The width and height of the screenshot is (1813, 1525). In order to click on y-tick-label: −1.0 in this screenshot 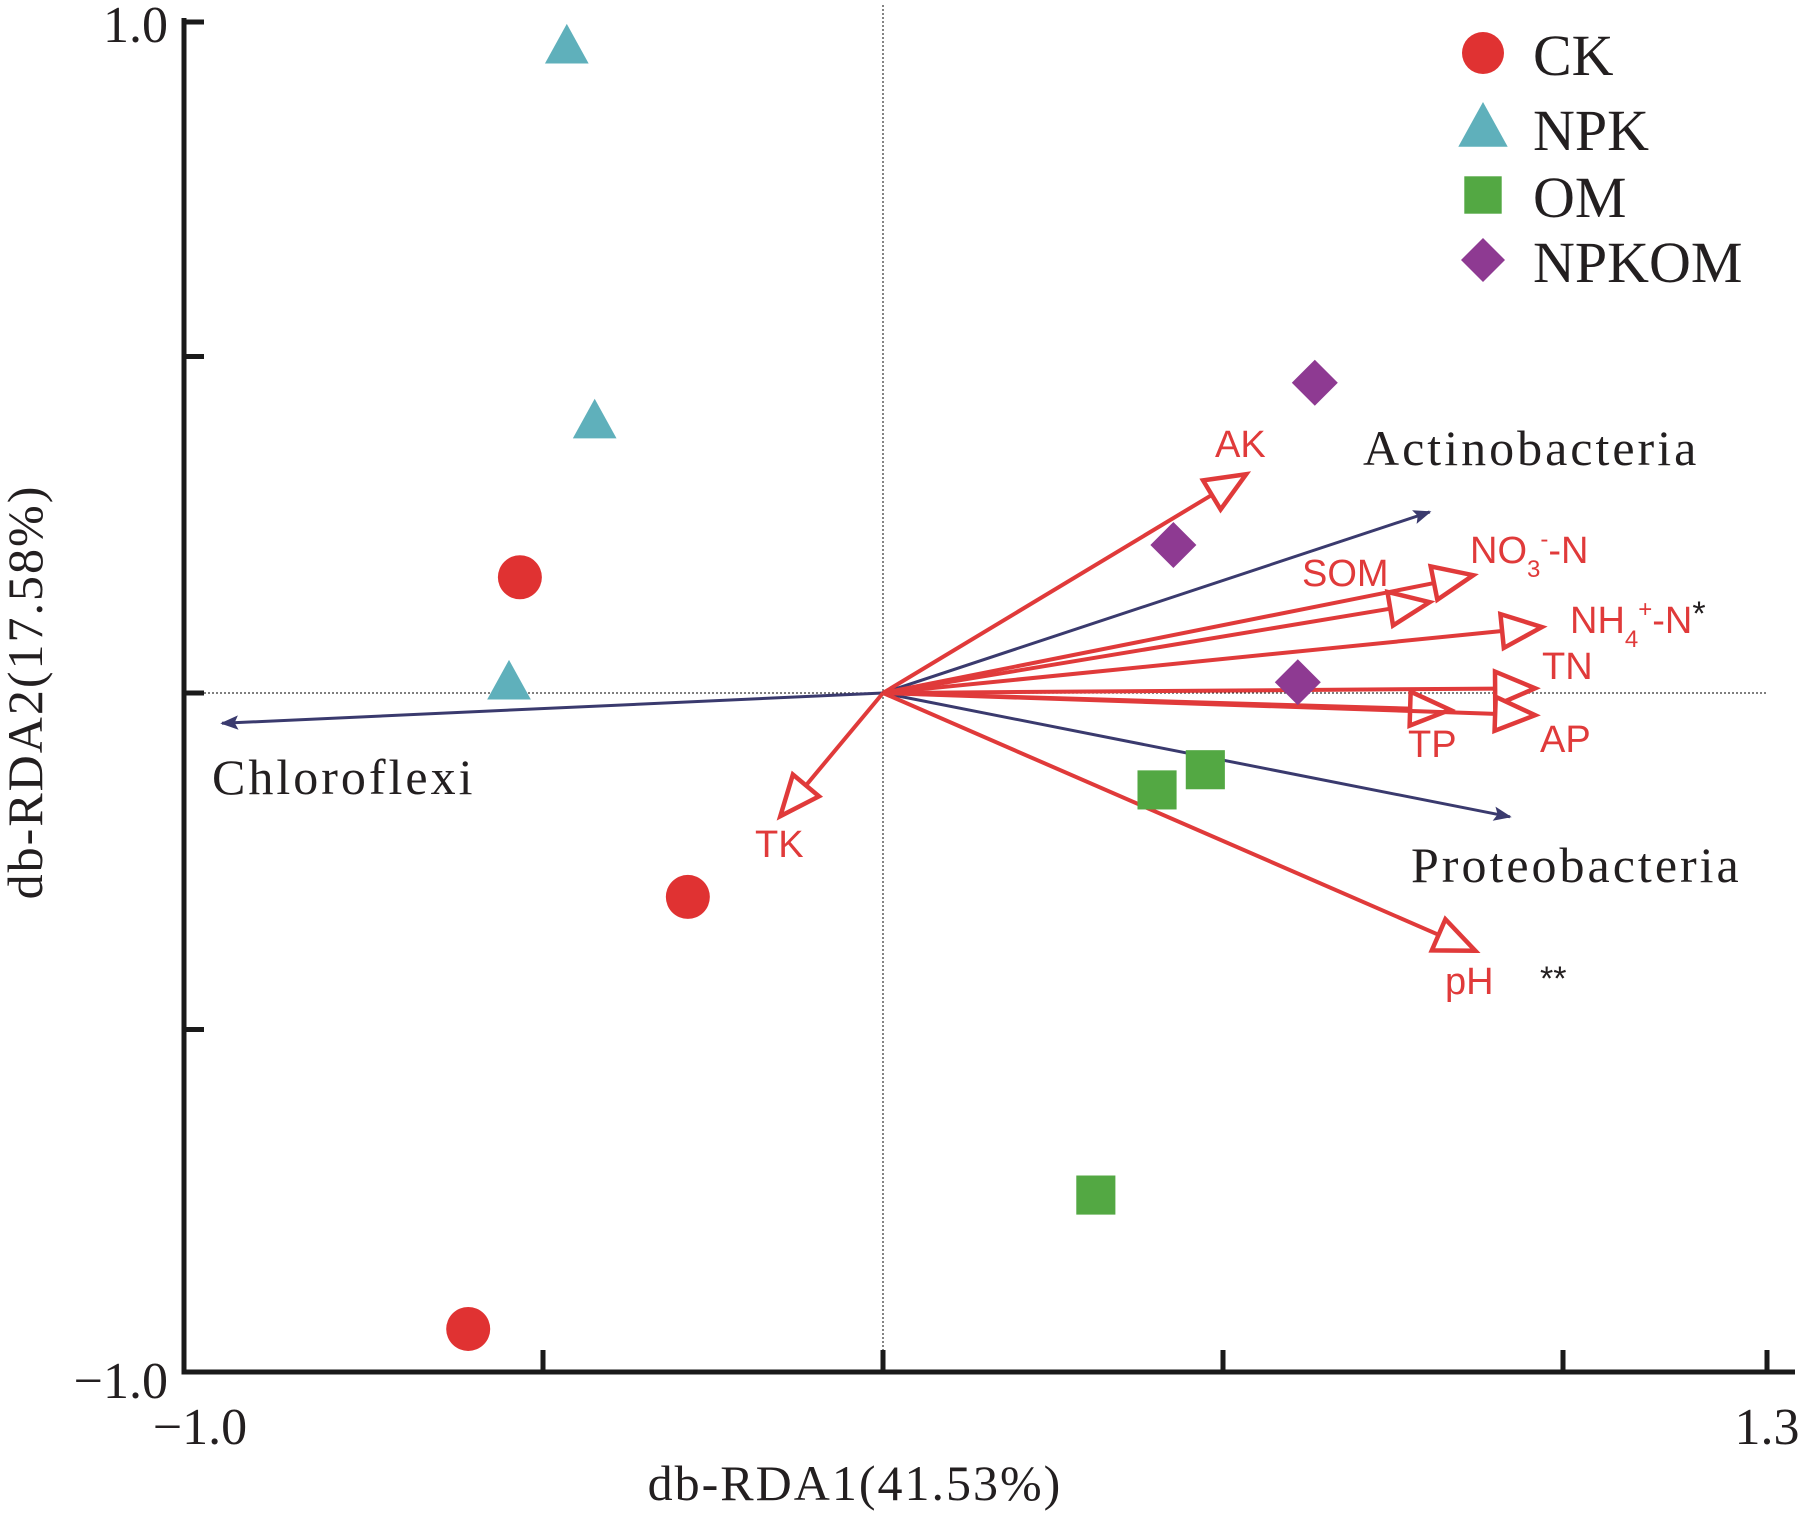, I will do `click(121, 1381)`.